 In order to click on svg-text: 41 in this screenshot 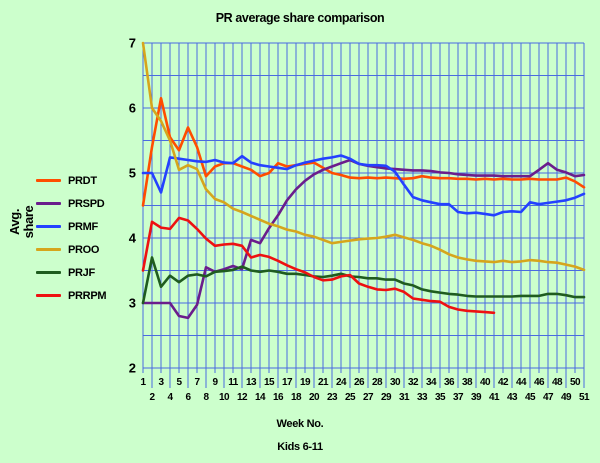, I will do `click(494, 397)`.